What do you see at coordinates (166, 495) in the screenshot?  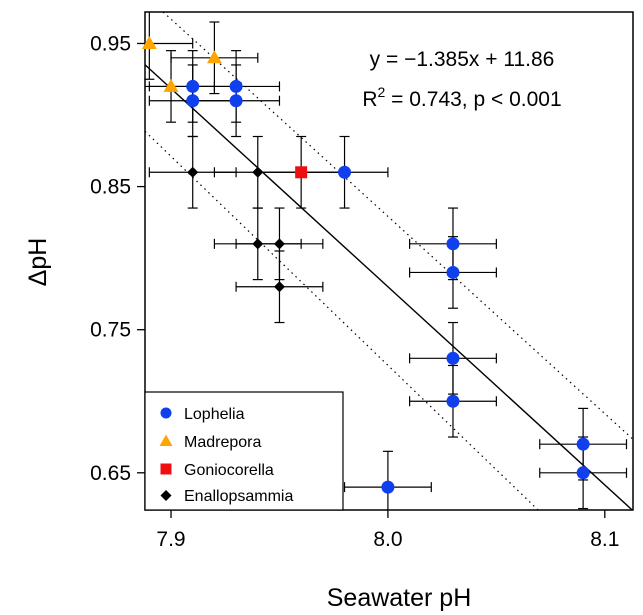 I see `legend-marker-enallopsammia` at bounding box center [166, 495].